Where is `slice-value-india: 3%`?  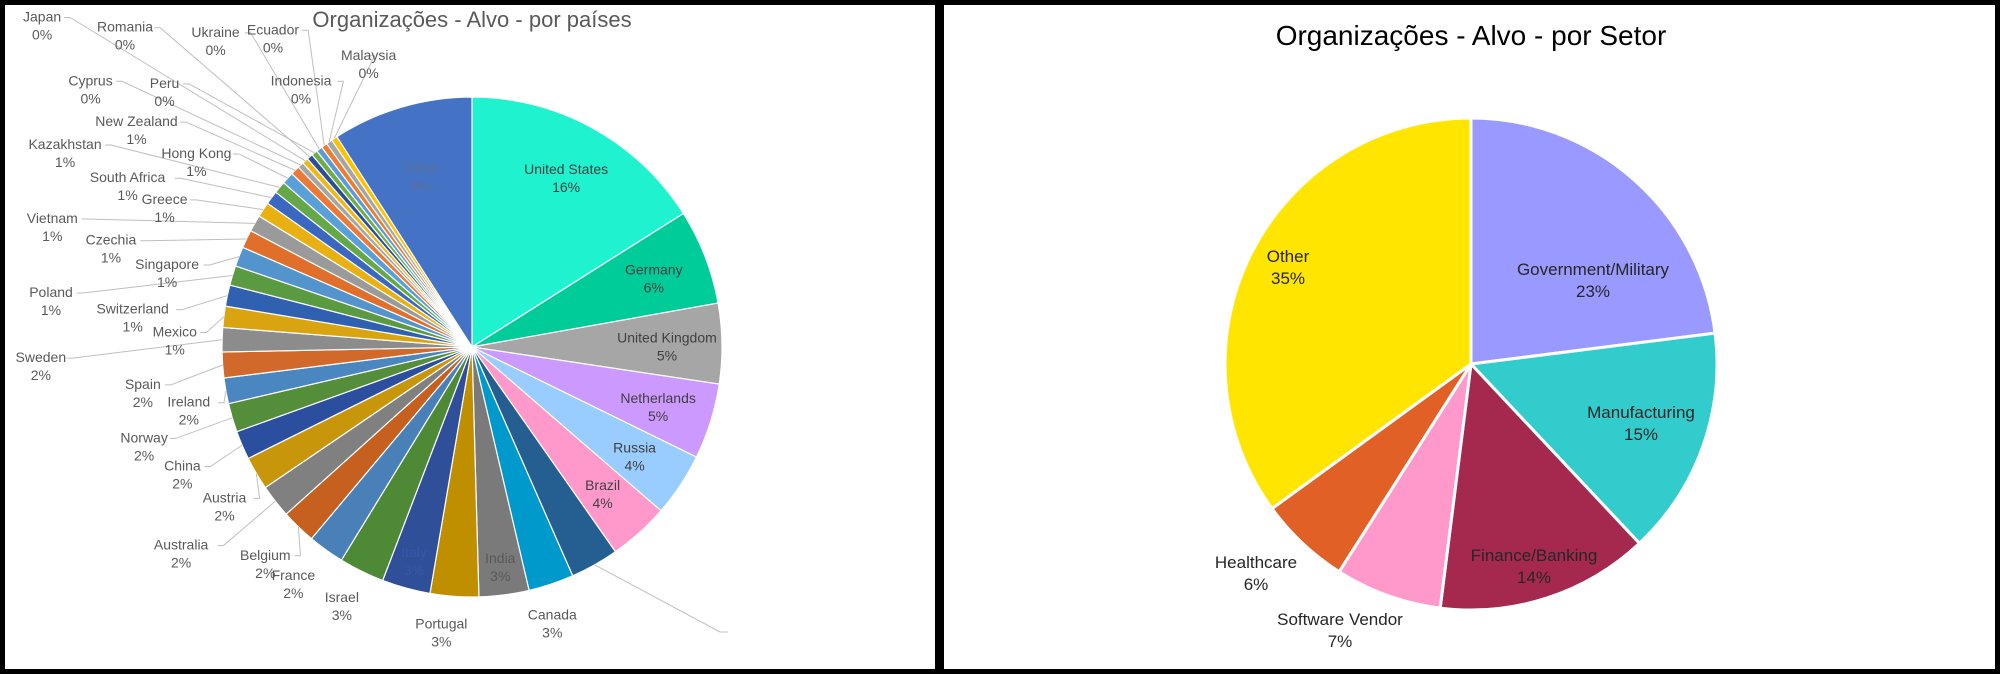 slice-value-india: 3% is located at coordinates (500, 576).